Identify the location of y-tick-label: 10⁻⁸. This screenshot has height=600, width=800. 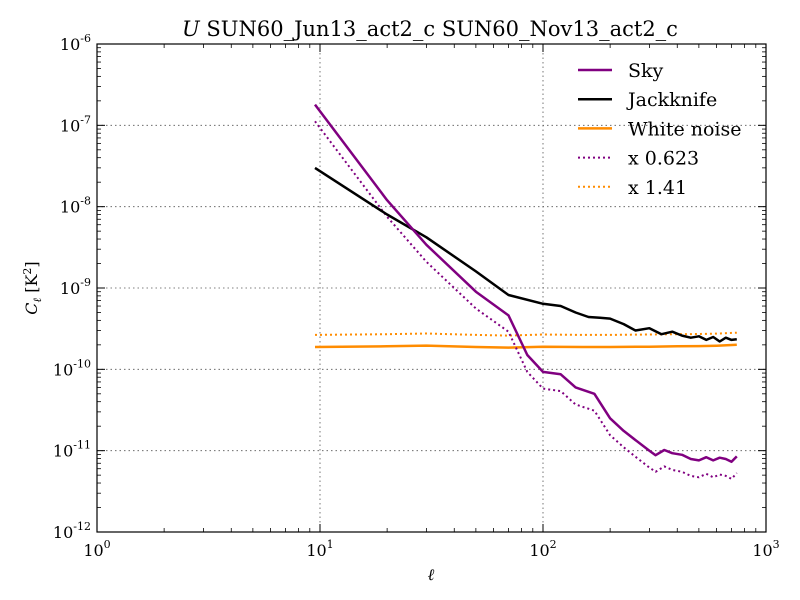
(75, 206).